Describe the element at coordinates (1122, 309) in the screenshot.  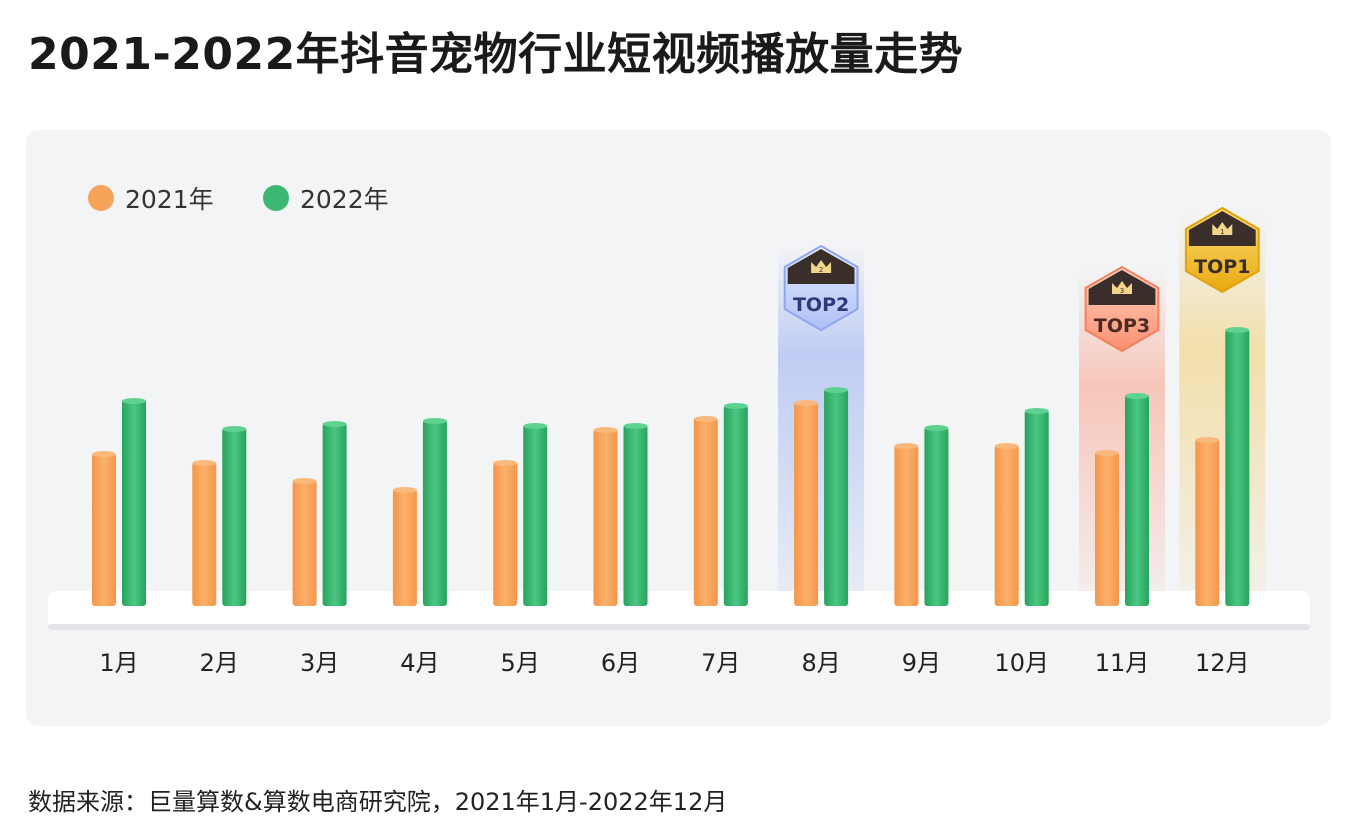
I see `rank-badge-top3: 3 TOP3` at that location.